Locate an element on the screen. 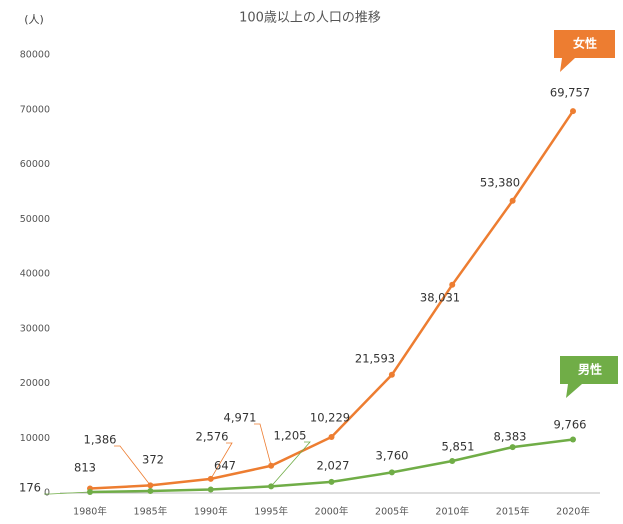 The height and width of the screenshot is (524, 623). data-label: 9,766 is located at coordinates (570, 425).